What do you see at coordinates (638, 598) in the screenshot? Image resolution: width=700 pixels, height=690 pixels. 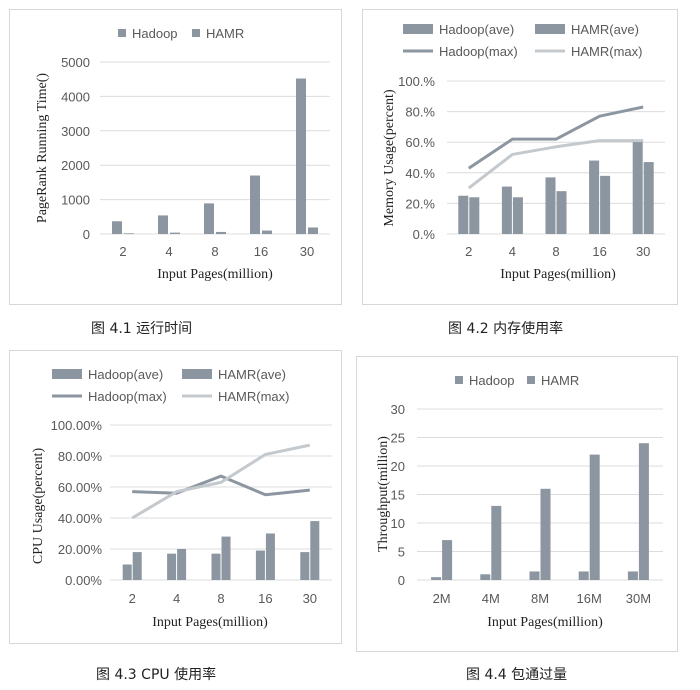 I see `x-tick-label: 30M` at bounding box center [638, 598].